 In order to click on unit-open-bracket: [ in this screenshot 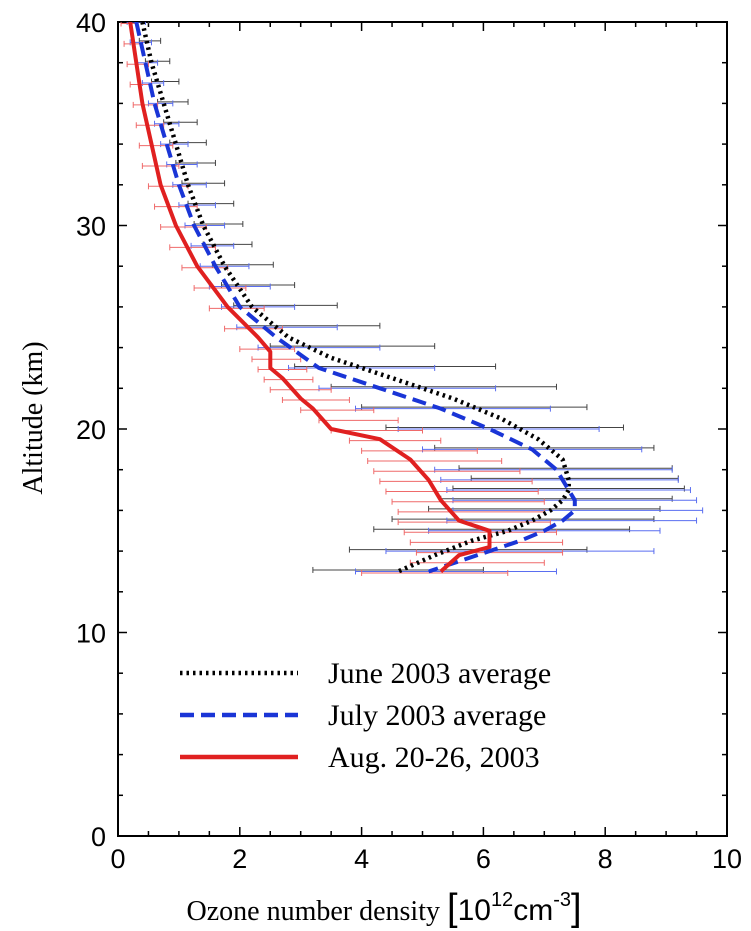, I will do `click(452, 908)`.